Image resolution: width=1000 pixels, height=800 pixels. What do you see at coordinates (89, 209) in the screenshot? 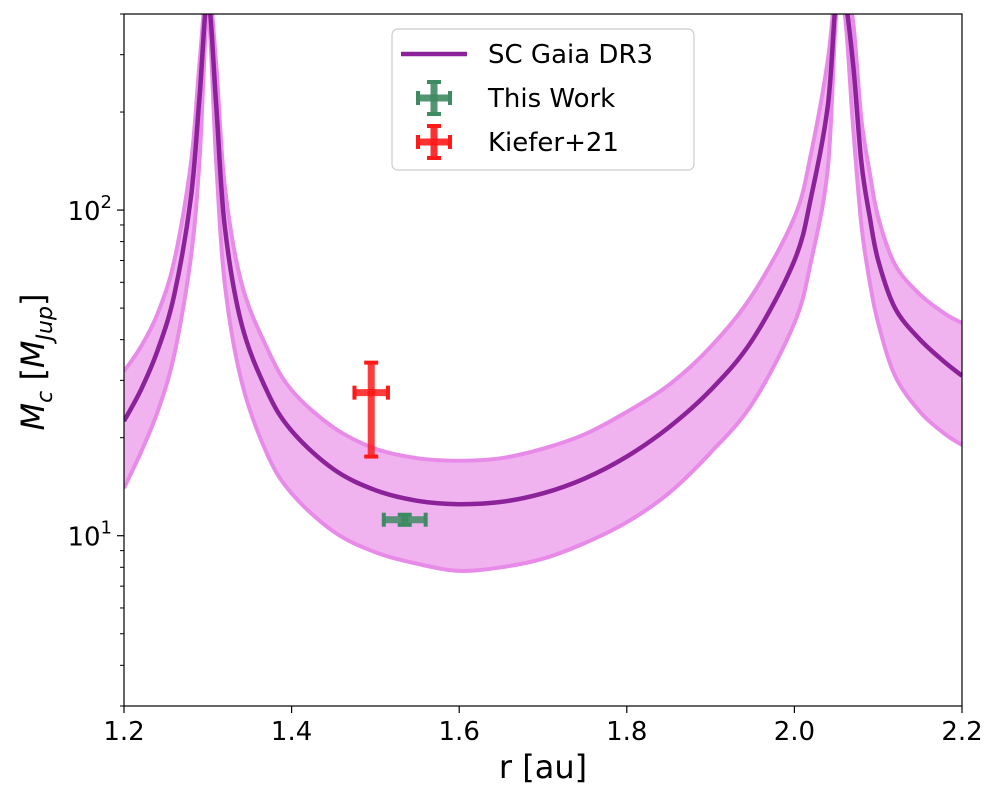
I see `y-tick-label: 10²` at bounding box center [89, 209].